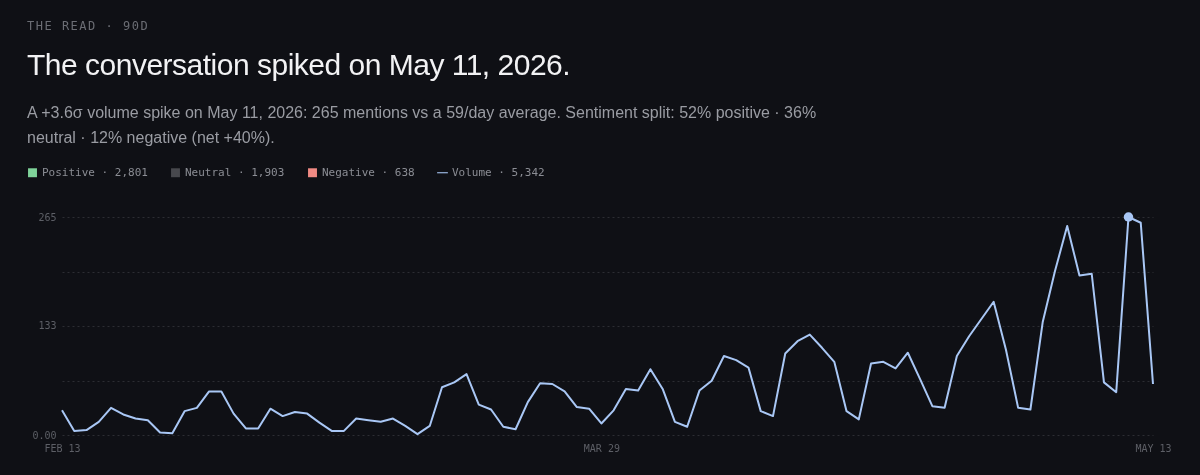 This screenshot has width=1200, height=475. I want to click on x-tick-label: FEB 13, so click(62, 448).